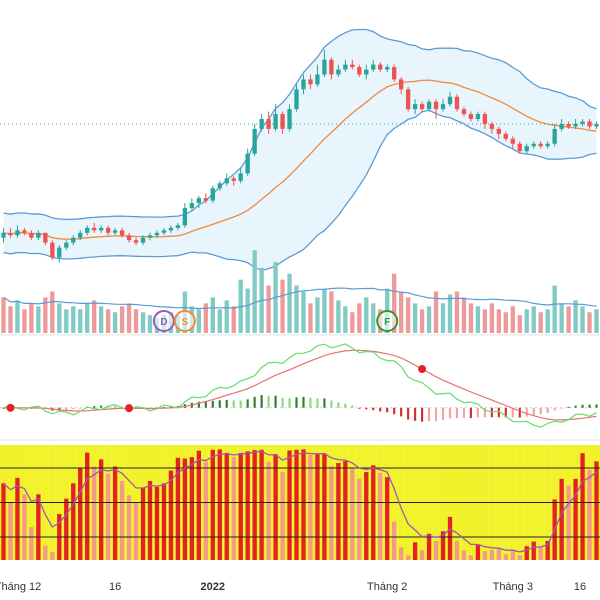 The image size is (600, 600). I want to click on x-tick-label: 16, so click(580, 587).